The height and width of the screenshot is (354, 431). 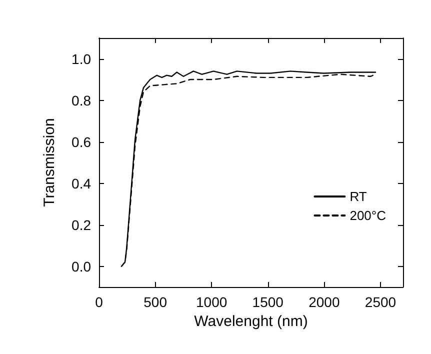 I want to click on x-tick-label: 500, so click(x=156, y=302).